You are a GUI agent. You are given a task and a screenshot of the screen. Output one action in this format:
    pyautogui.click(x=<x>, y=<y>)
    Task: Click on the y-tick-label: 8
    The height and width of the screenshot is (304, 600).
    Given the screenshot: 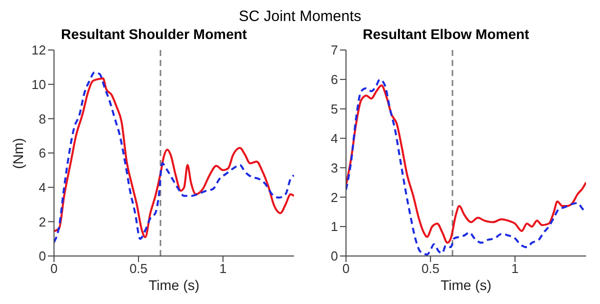 What is the action you would take?
    pyautogui.click(x=42, y=118)
    